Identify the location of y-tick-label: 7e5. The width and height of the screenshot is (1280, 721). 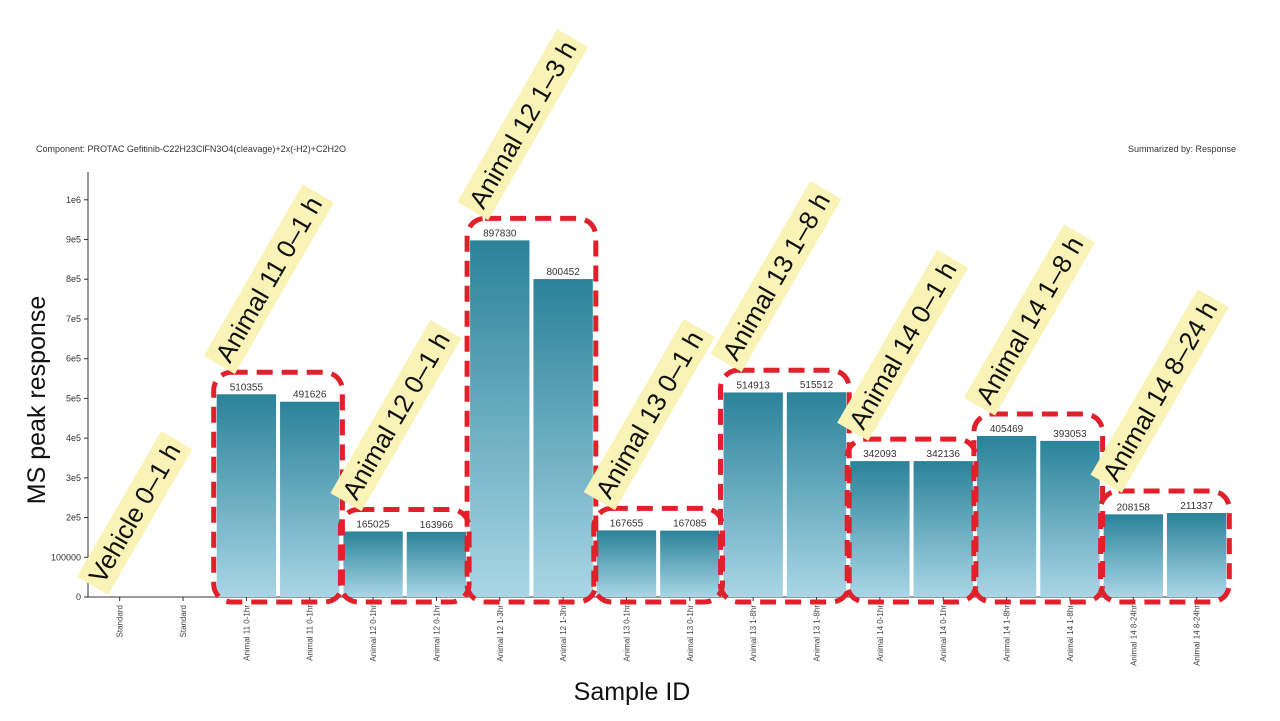
(73, 319).